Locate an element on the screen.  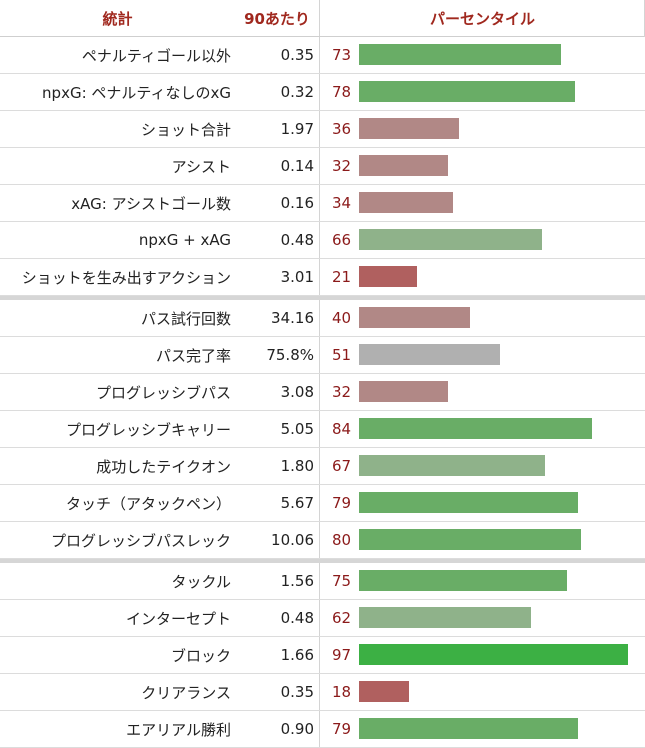
table-row: タッチ（アタックペン） 5.67 79 is located at coordinates (322, 503).